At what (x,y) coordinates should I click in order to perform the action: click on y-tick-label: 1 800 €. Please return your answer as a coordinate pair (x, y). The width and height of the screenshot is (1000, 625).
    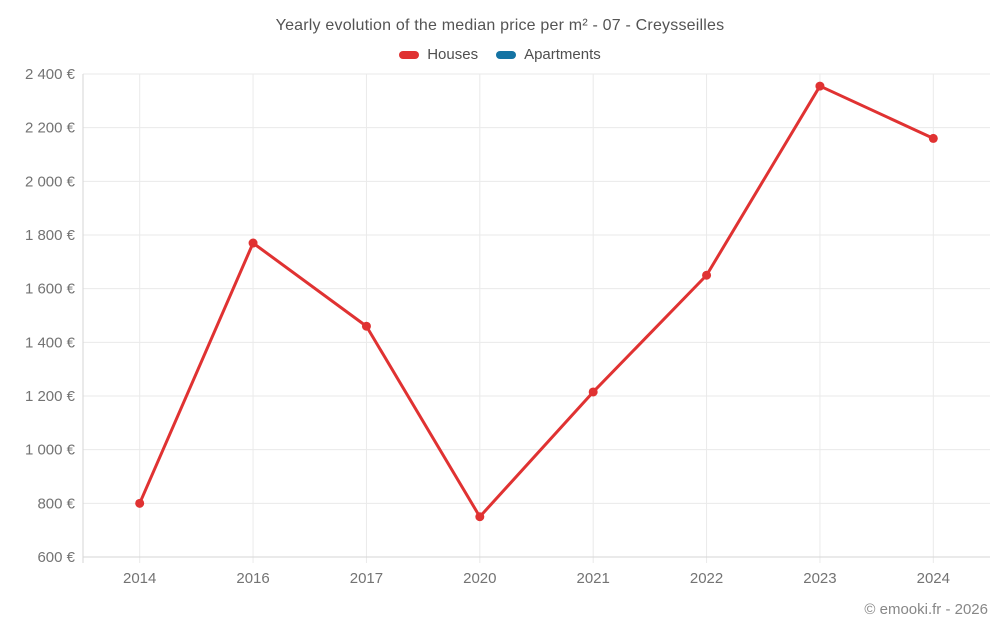
    Looking at the image, I should click on (50, 235).